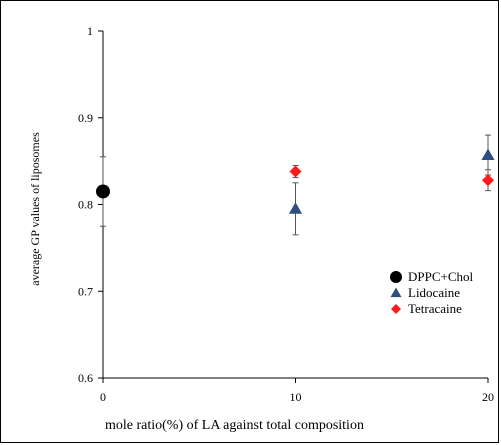 This screenshot has width=501, height=445. Describe the element at coordinates (35, 209) in the screenshot. I see `y-axis-label: average GP values of liposomes` at that location.